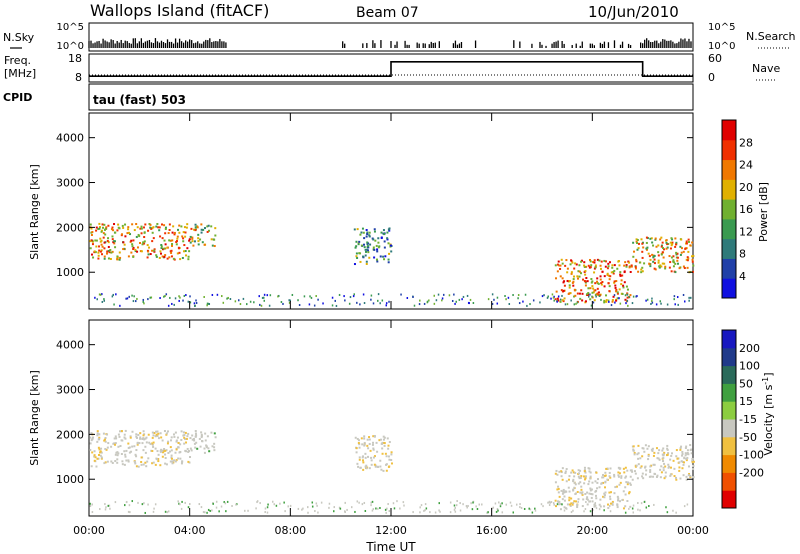  I want to click on y-tick-label: 2000, so click(70, 434).